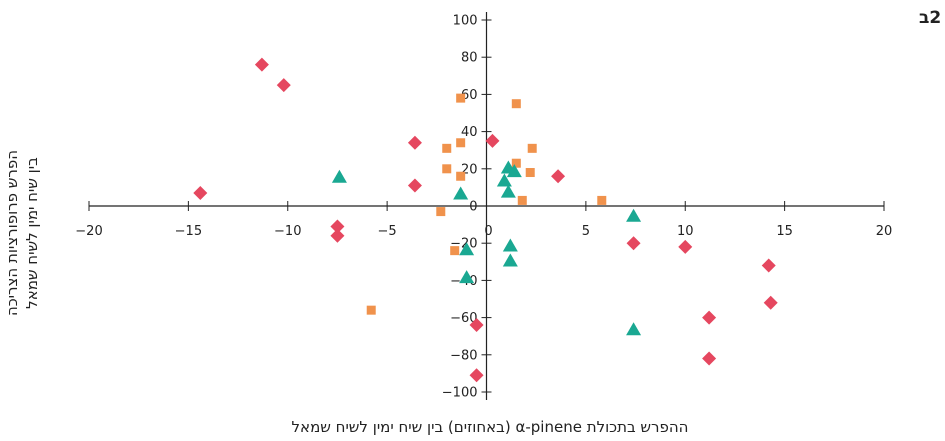 Image resolution: width=945 pixels, height=441 pixels. I want to click on y-tick-label: 0, so click(473, 207).